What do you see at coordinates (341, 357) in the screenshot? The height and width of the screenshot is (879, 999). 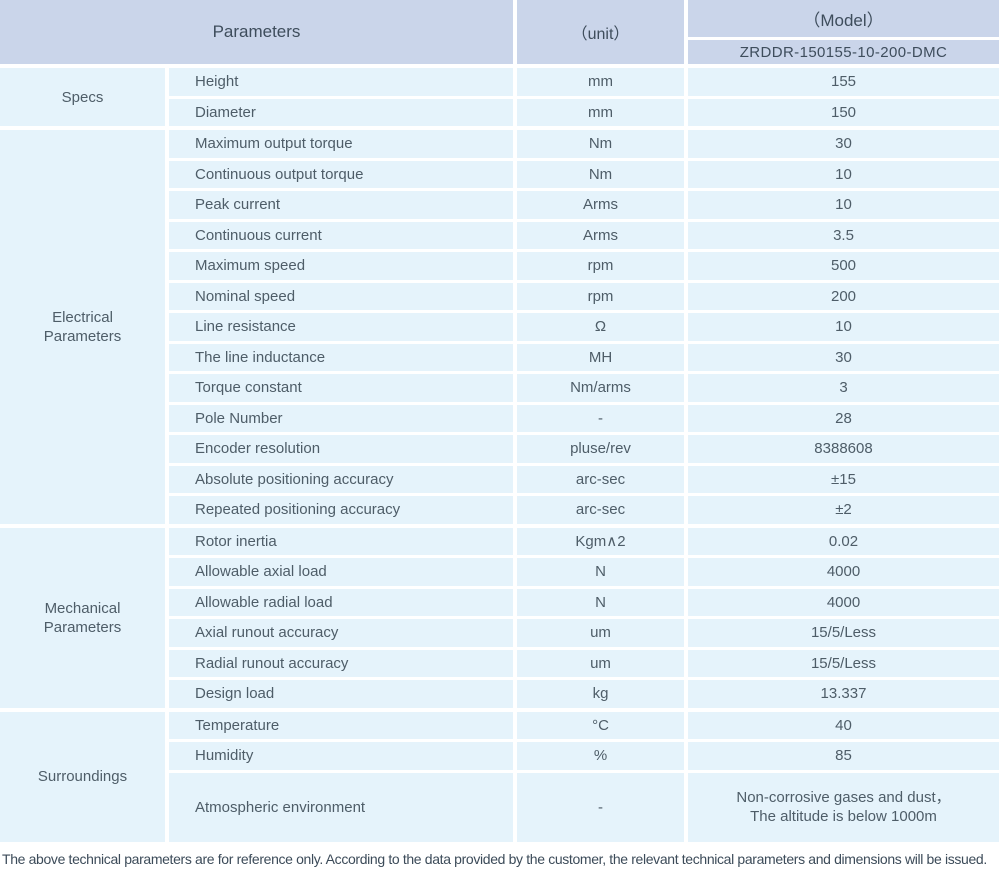 I see `param-name-cell: The line inductance` at bounding box center [341, 357].